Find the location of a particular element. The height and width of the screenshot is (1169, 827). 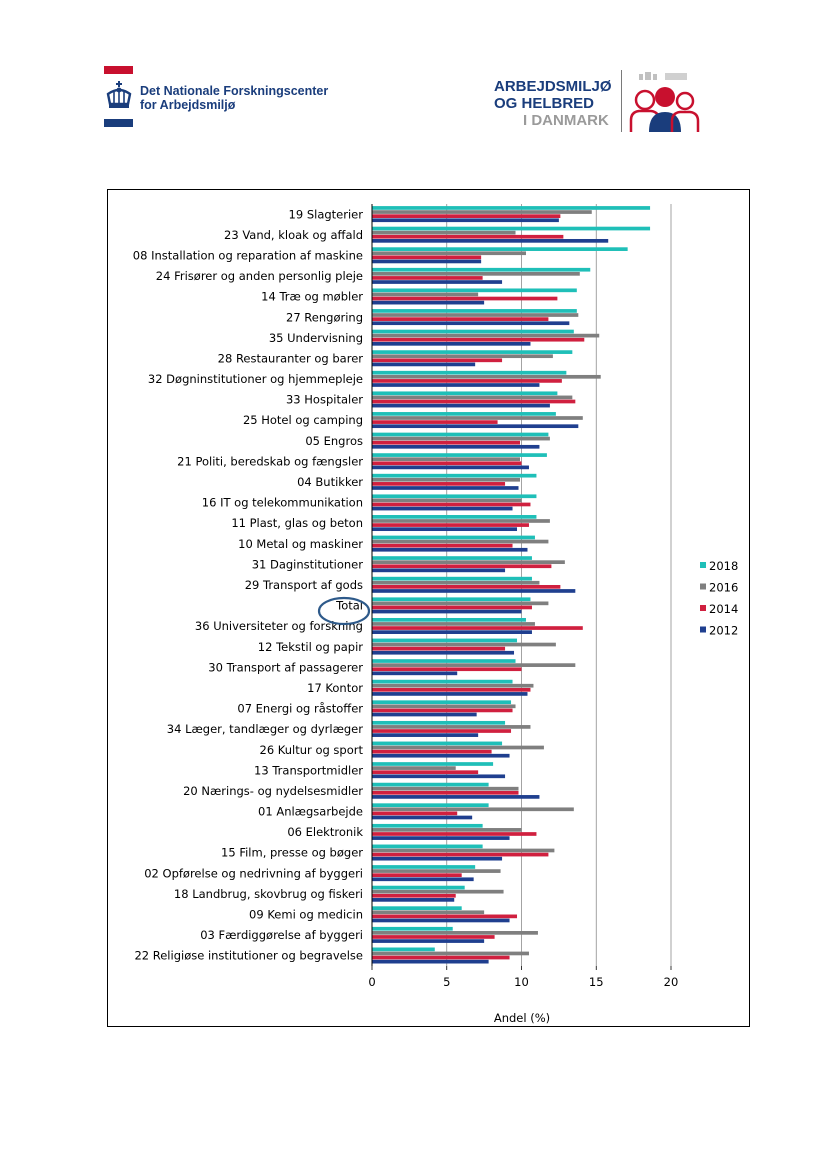

bar-09-kemi-og-medicin-2014 is located at coordinates (445, 916).